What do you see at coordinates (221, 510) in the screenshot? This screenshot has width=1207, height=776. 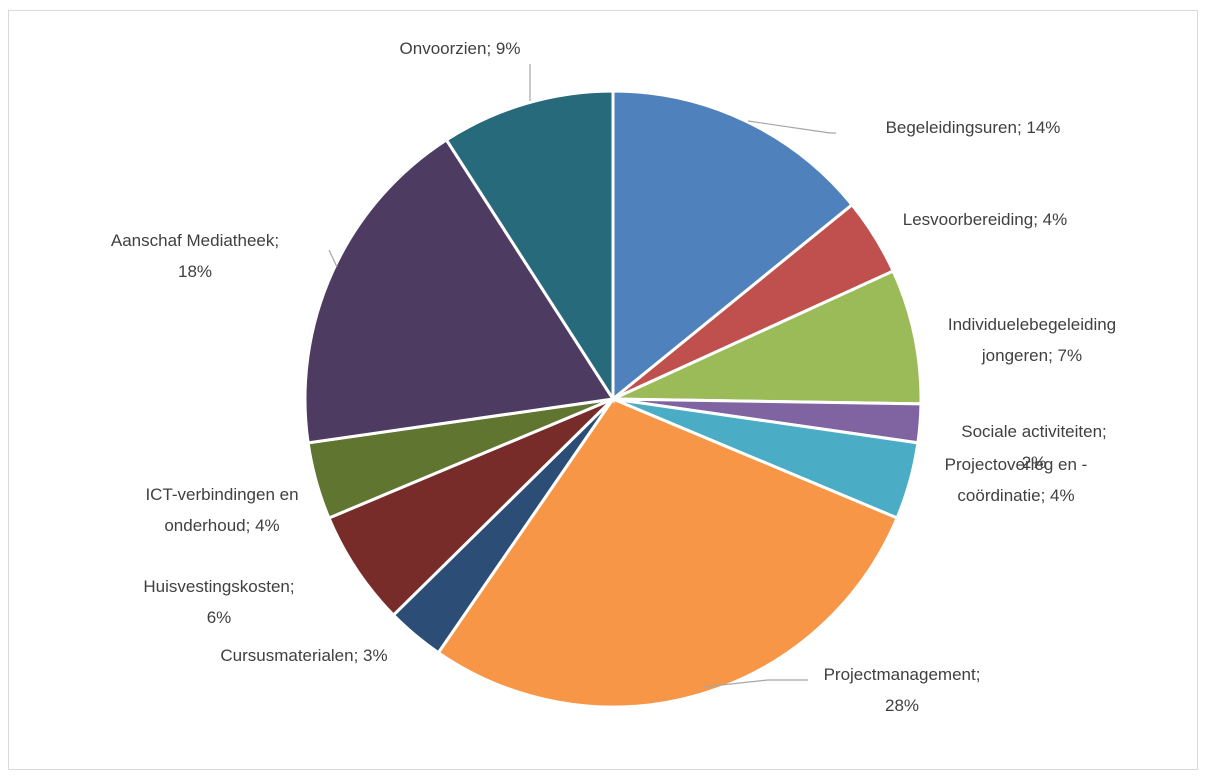 I see `data-label-ict-verbindingen-en-onderhoud: ICT-verbindingen en onderhoud; 4%` at bounding box center [221, 510].